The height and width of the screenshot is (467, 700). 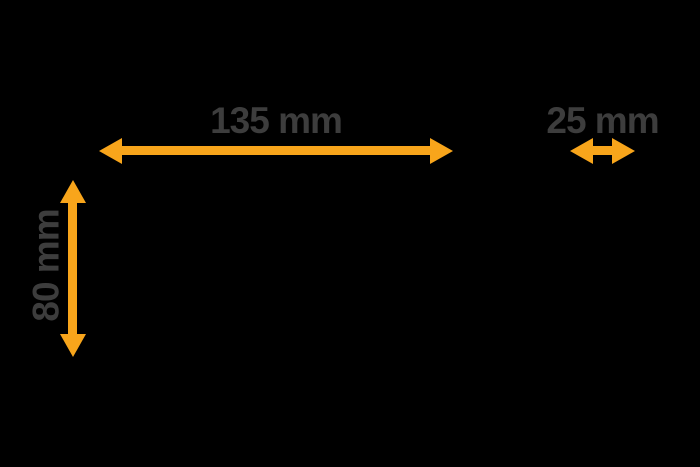 I want to click on depth-dimension-arrow, so click(x=602, y=150).